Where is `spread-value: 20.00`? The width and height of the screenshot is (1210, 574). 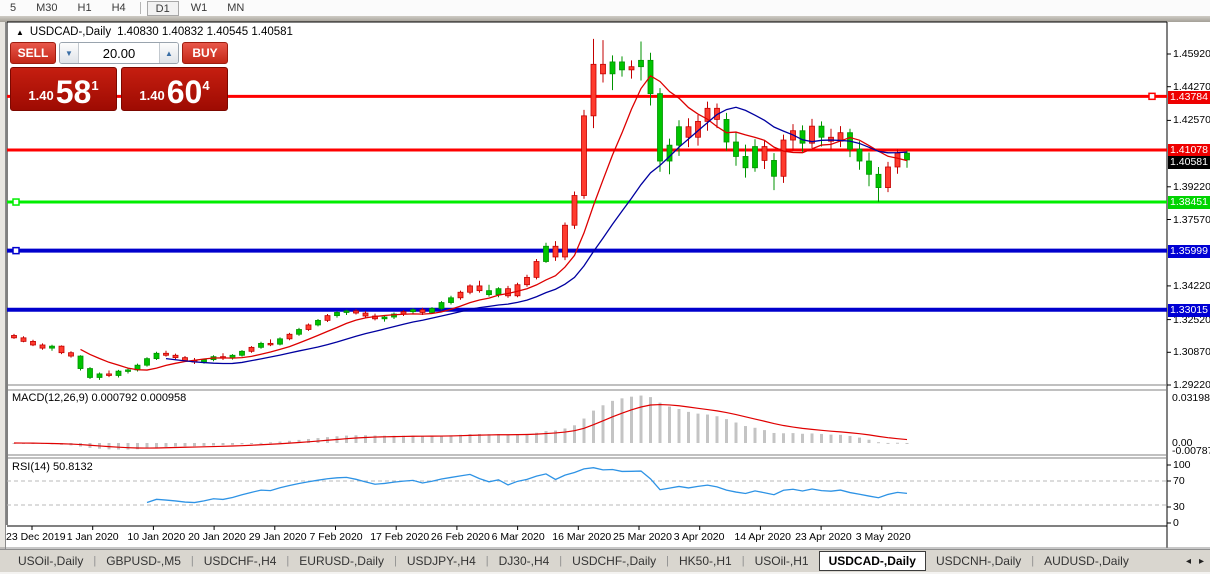
spread-value: 20.00 is located at coordinates (119, 53).